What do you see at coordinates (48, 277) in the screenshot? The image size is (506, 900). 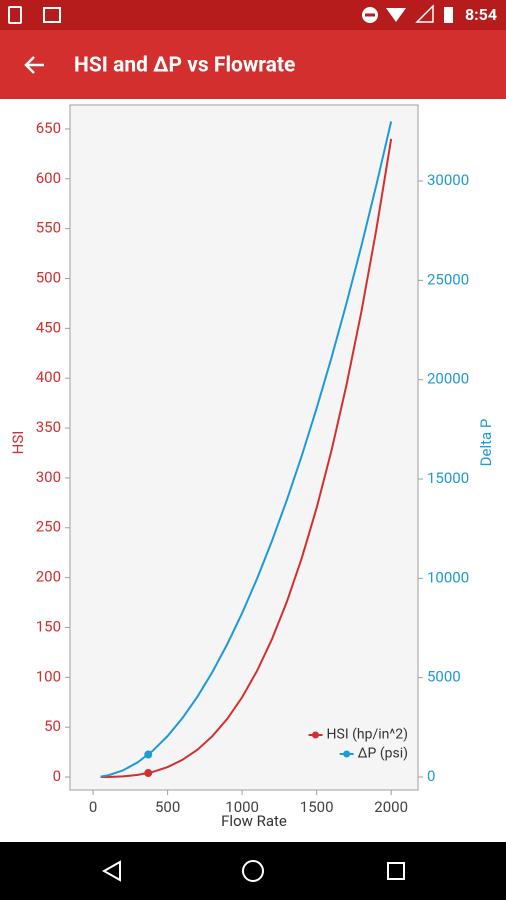 I see `y-tick-label: 500` at bounding box center [48, 277].